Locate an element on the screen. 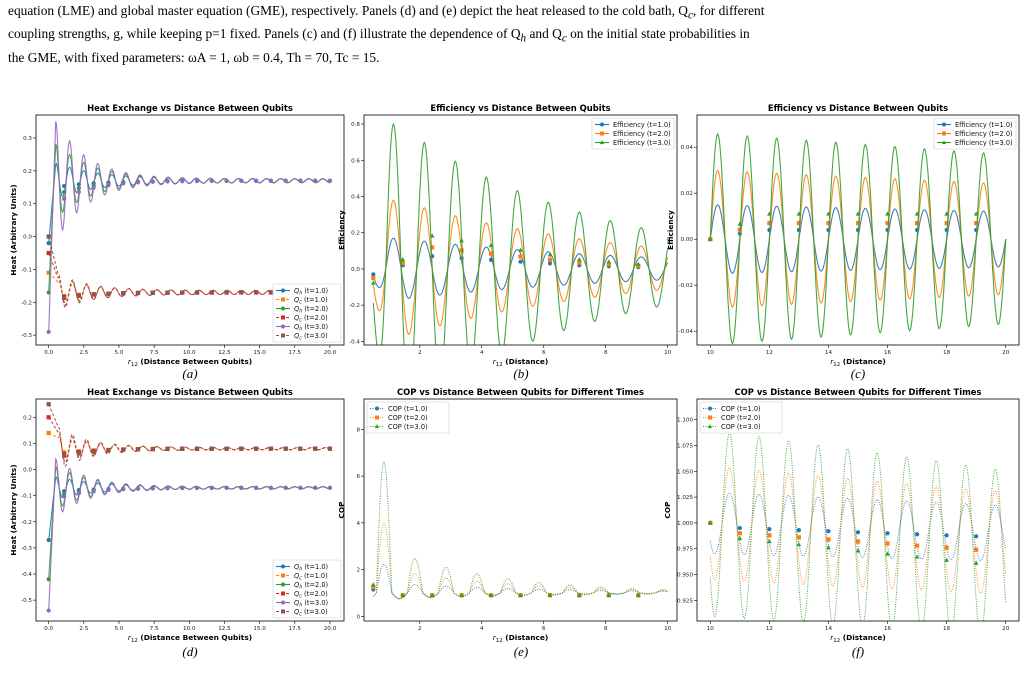 The width and height of the screenshot is (1032, 674). panel-title: Heat Exchange vs Distance Between Qubits is located at coordinates (190, 392).